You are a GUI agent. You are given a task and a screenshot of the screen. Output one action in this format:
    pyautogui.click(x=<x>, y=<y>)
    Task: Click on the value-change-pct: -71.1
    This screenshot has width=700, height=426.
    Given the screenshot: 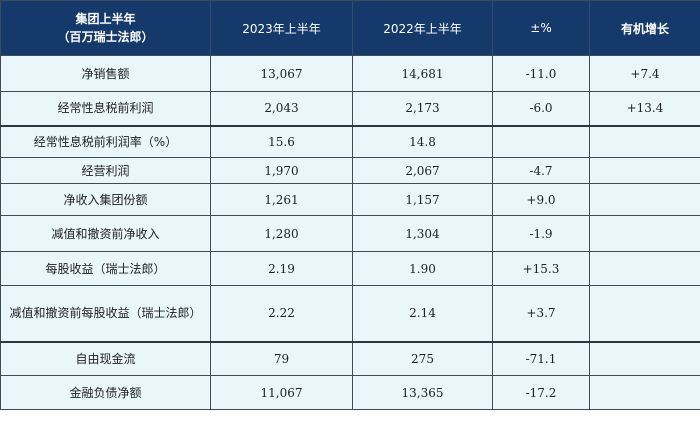 What is the action you would take?
    pyautogui.click(x=541, y=358)
    